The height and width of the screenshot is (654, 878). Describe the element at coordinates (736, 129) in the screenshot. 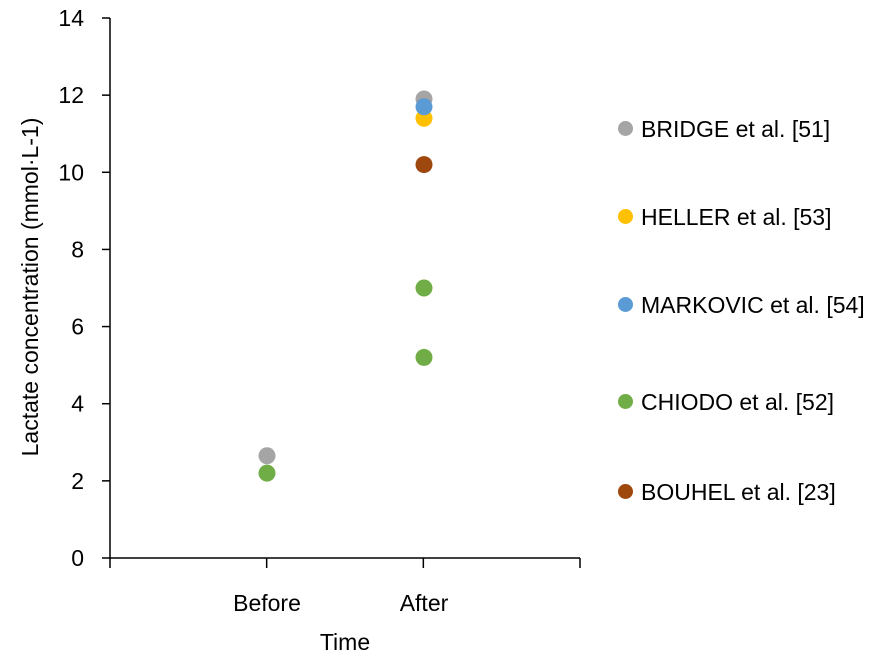

I see `legend-label: BRIDGE et al. [51]` at that location.